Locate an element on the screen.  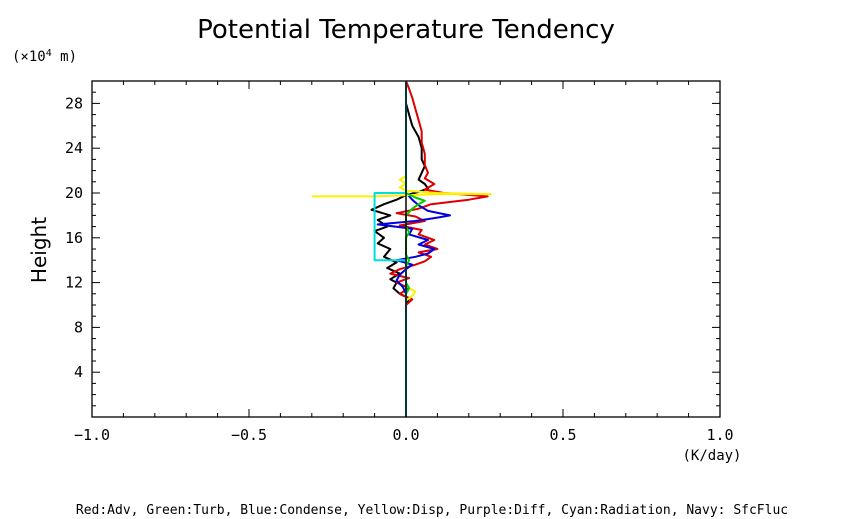
series-layer is located at coordinates (401, 248).